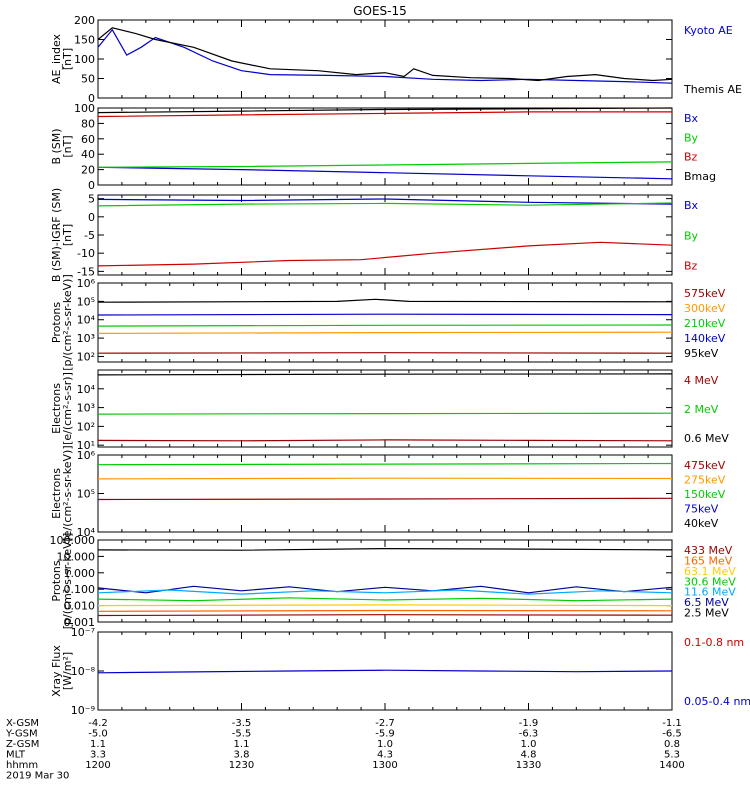  I want to click on legend-entry: 0.05-0.4 nm, so click(717, 701).